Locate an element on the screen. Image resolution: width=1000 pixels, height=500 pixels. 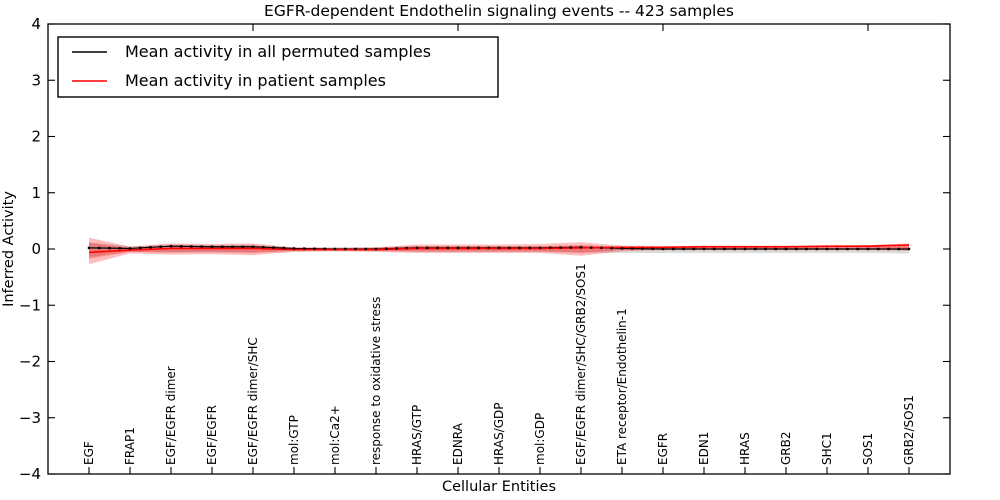
x-category-label: FRAP1 is located at coordinates (130, 446).